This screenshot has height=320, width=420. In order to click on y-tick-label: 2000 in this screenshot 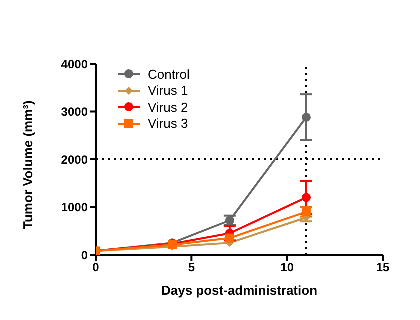, I will do `click(74, 159)`.